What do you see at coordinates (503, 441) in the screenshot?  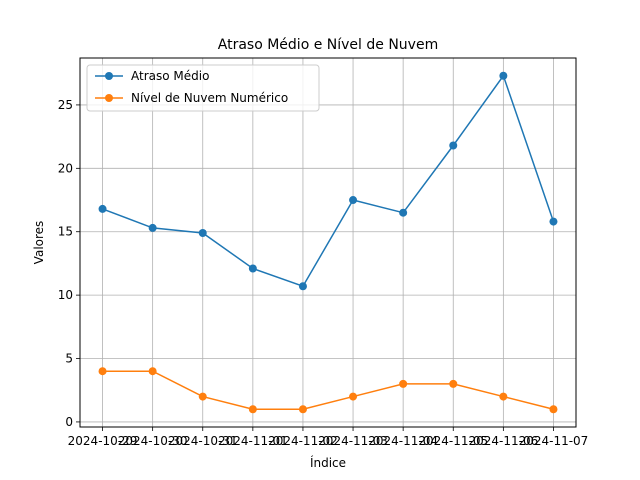 I see `x-tick-label: 2024-11-06` at bounding box center [503, 441].